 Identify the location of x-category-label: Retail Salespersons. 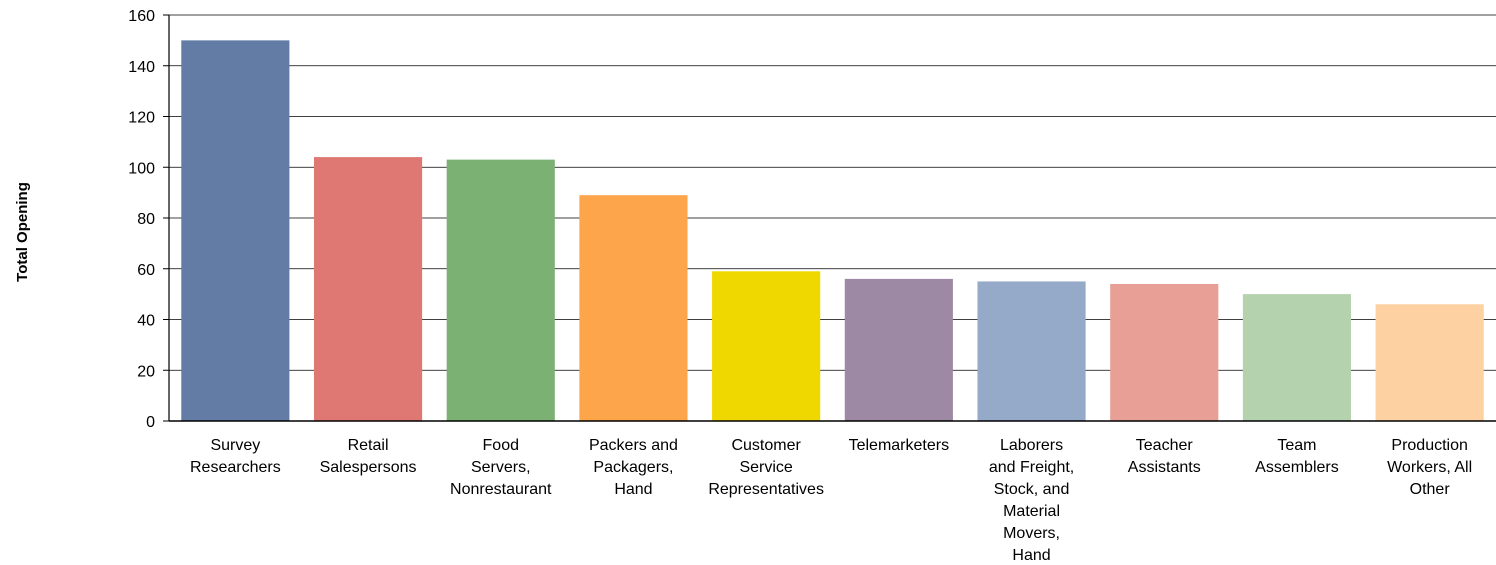
(368, 456).